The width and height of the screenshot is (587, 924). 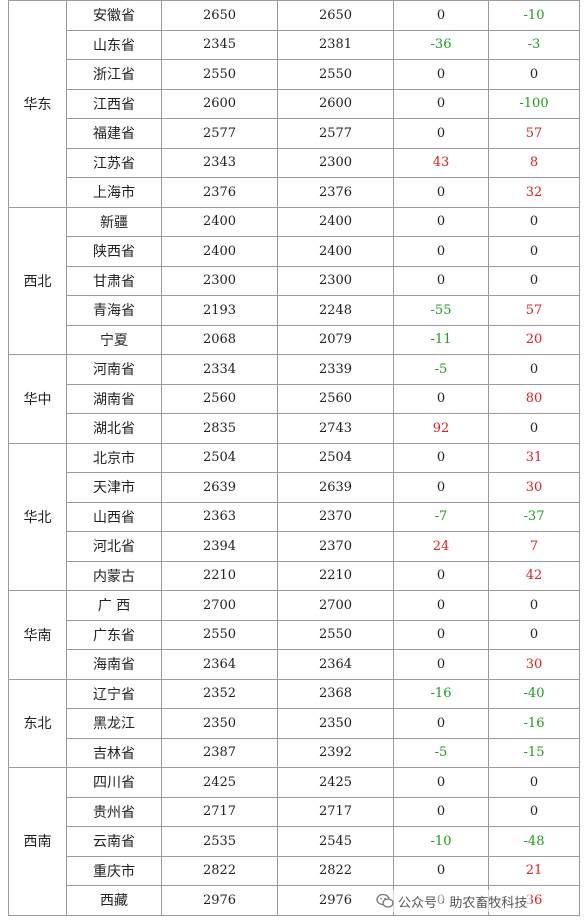 I want to click on price-cell: 2835, so click(x=219, y=428).